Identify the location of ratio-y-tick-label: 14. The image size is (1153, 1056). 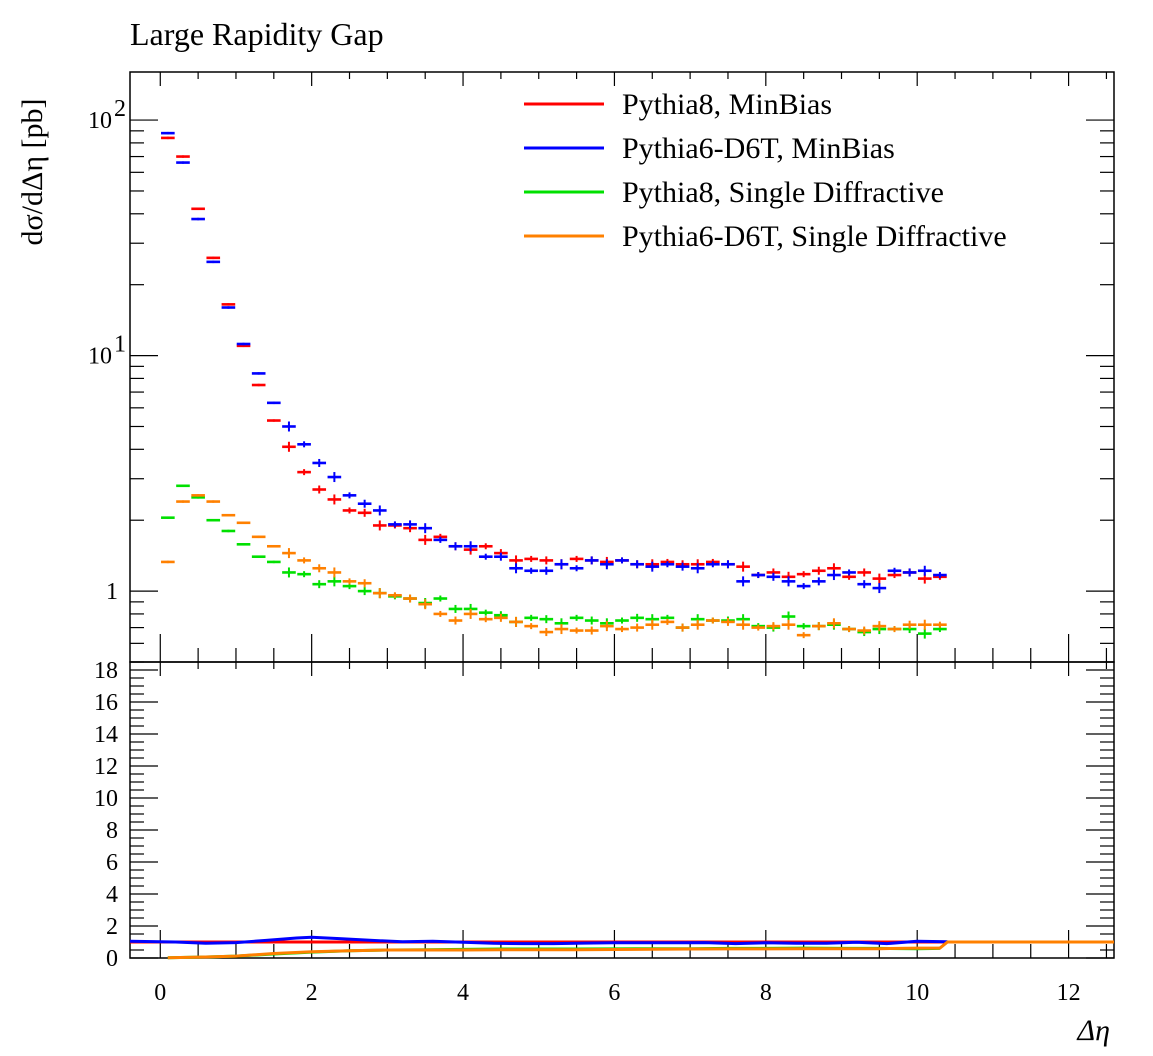
(106, 735).